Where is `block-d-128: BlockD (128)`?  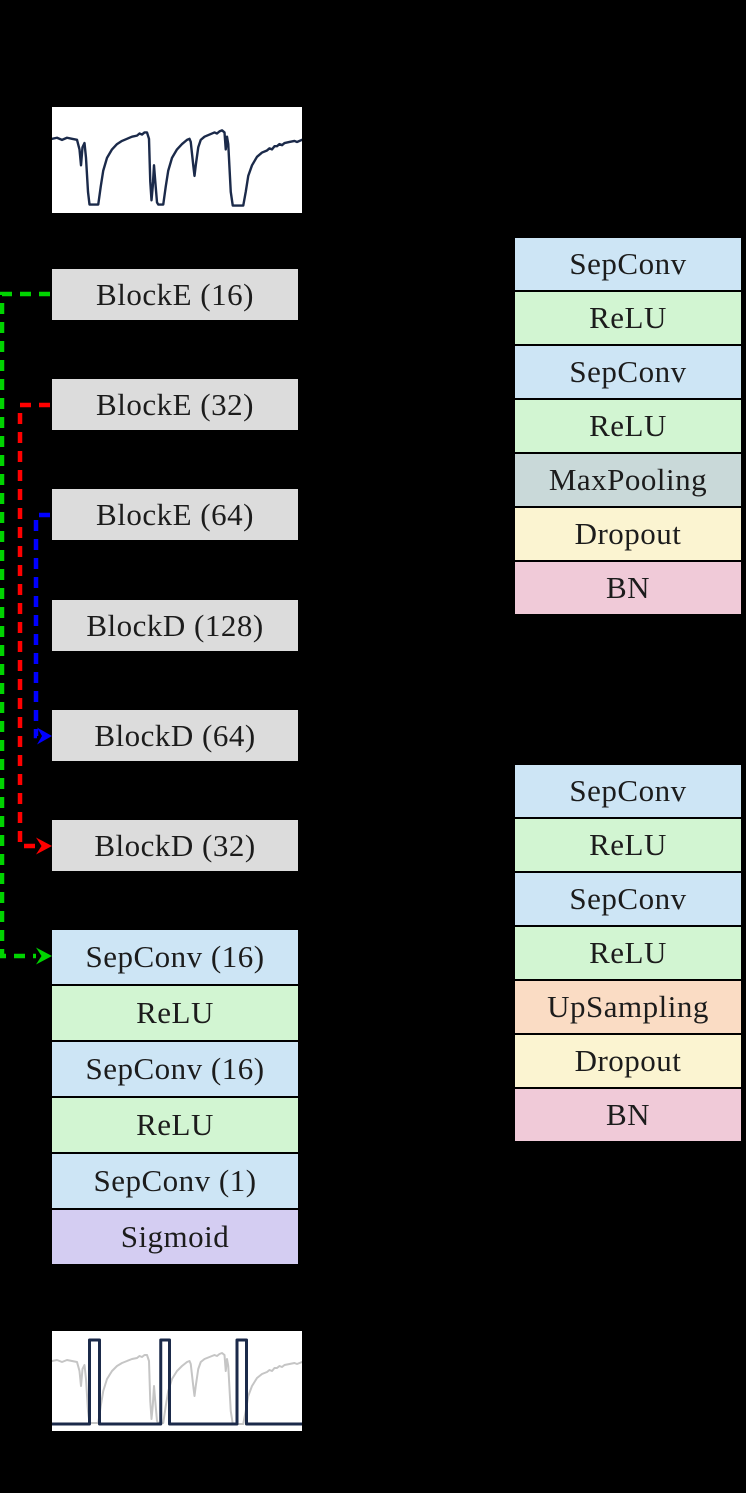
block-d-128: BlockD (128) is located at coordinates (175, 625).